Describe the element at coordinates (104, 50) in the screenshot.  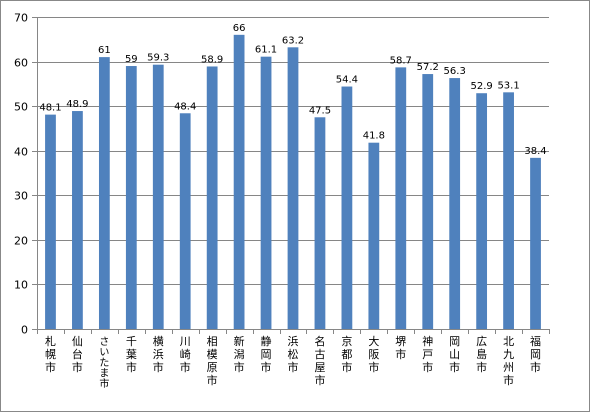
I see `data-label: 61` at that location.